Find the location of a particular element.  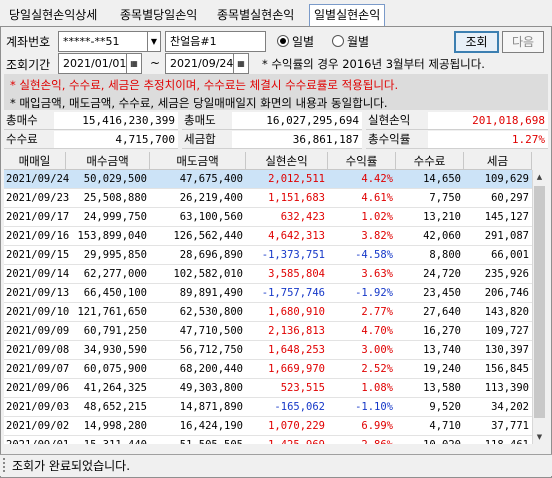

cell-sell-amount: 63,100,560 is located at coordinates (211, 217).